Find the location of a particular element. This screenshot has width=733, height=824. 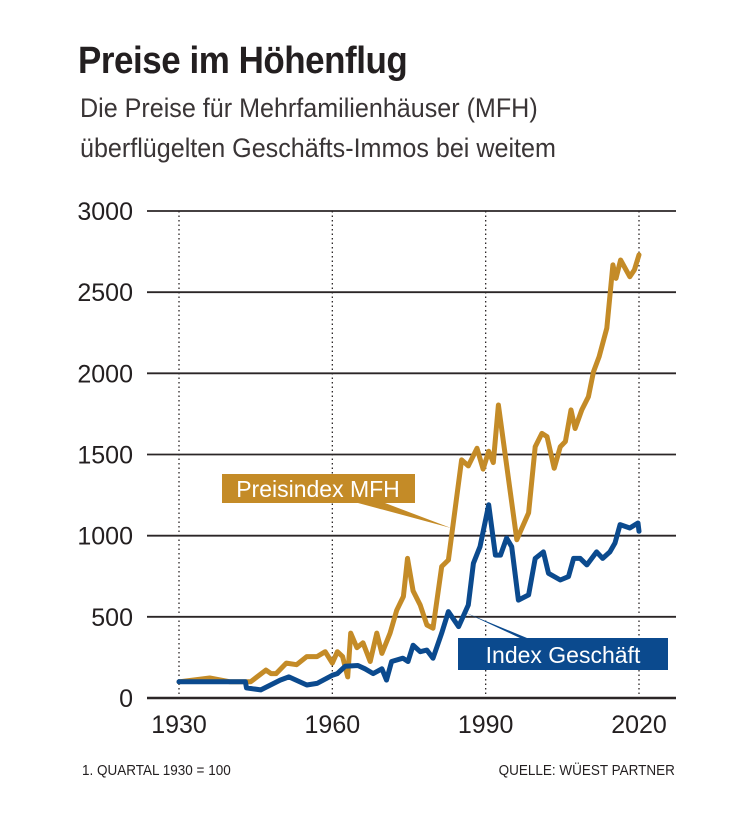

x-axis-ticks: 1930 1960 1990 2020 is located at coordinates (409, 725).